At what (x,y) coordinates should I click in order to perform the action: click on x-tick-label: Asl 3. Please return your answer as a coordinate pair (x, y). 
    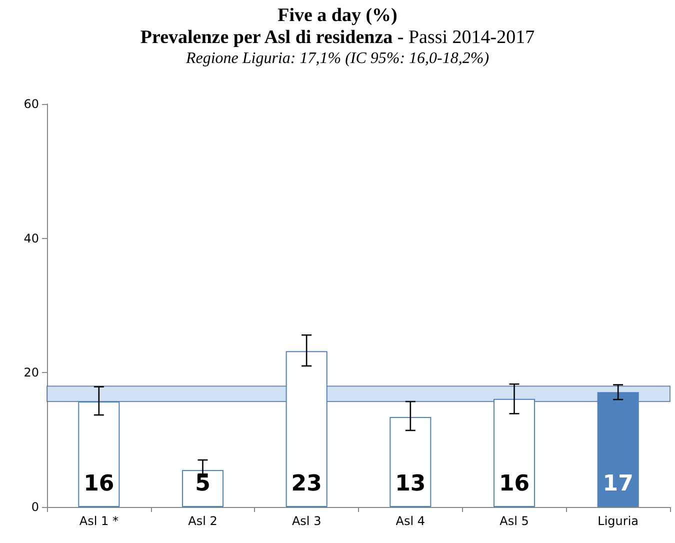
    Looking at the image, I should click on (307, 521).